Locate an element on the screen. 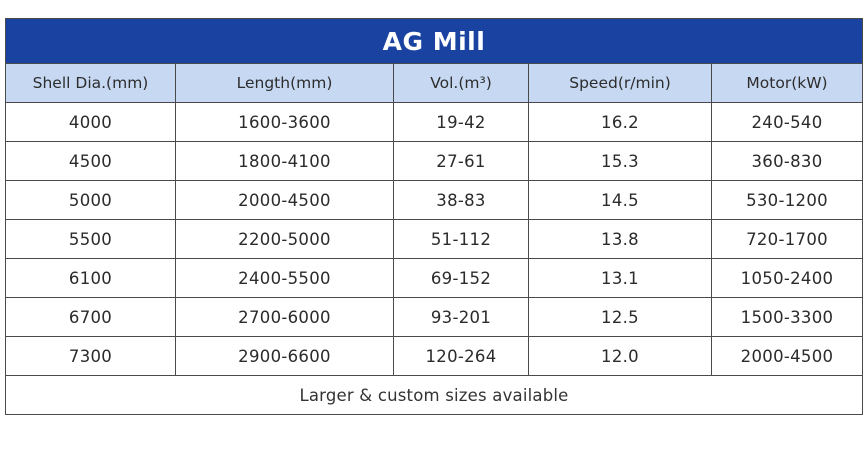  table-row: 4500 1800-4100 27-61 15.3 360-830 is located at coordinates (434, 161).